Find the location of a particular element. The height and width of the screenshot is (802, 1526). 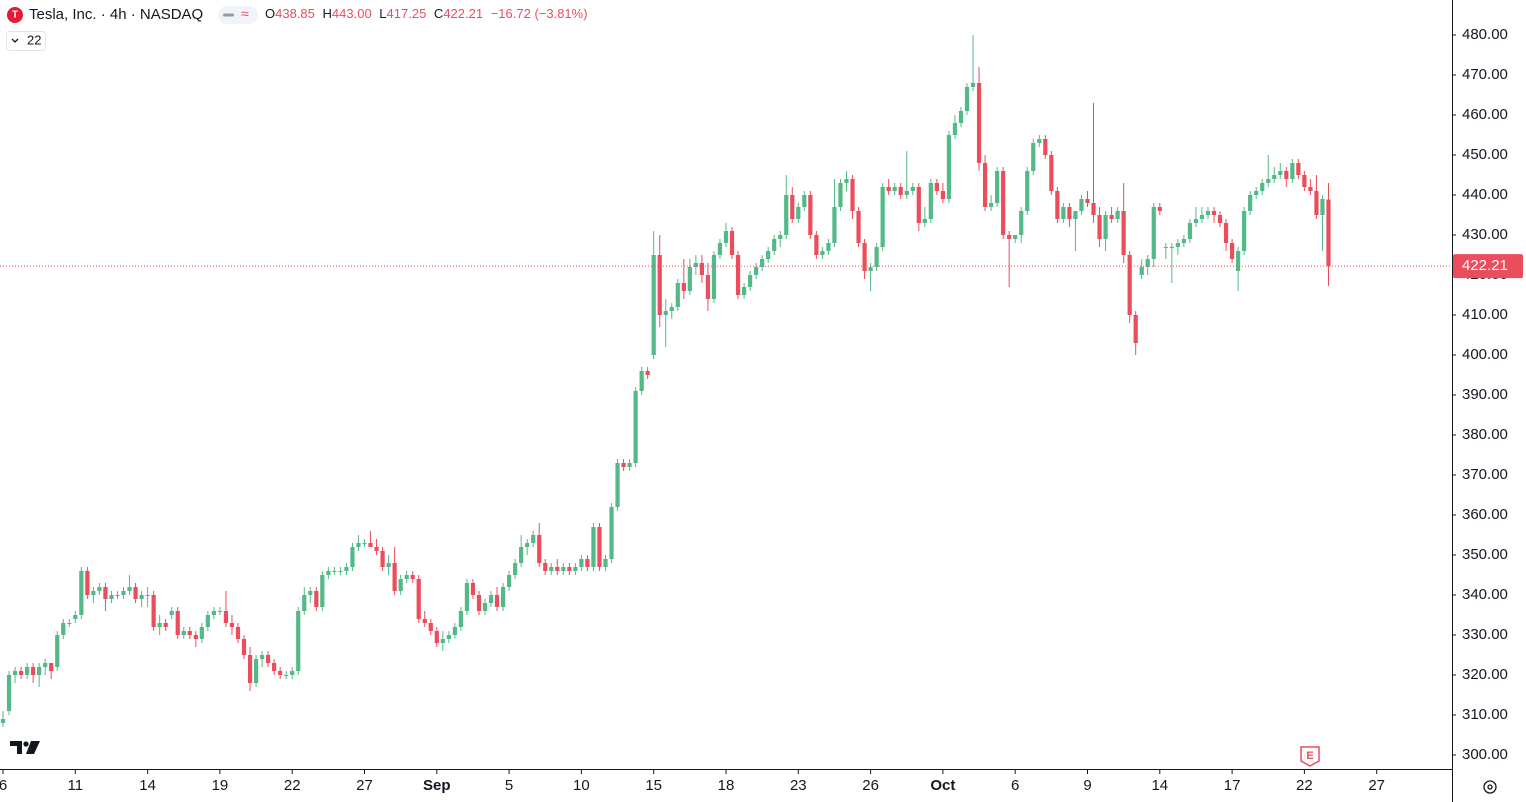

x-tick-label: 18 is located at coordinates (726, 785).